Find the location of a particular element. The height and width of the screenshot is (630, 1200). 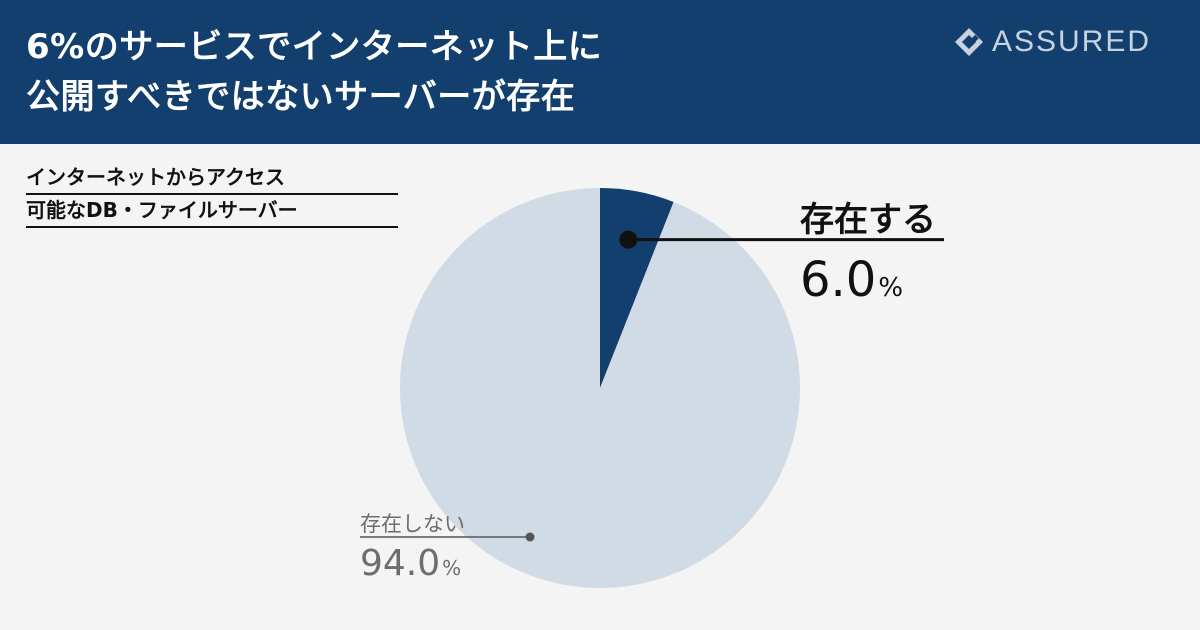

slice-value-yes-unit: % is located at coordinates (891, 288).